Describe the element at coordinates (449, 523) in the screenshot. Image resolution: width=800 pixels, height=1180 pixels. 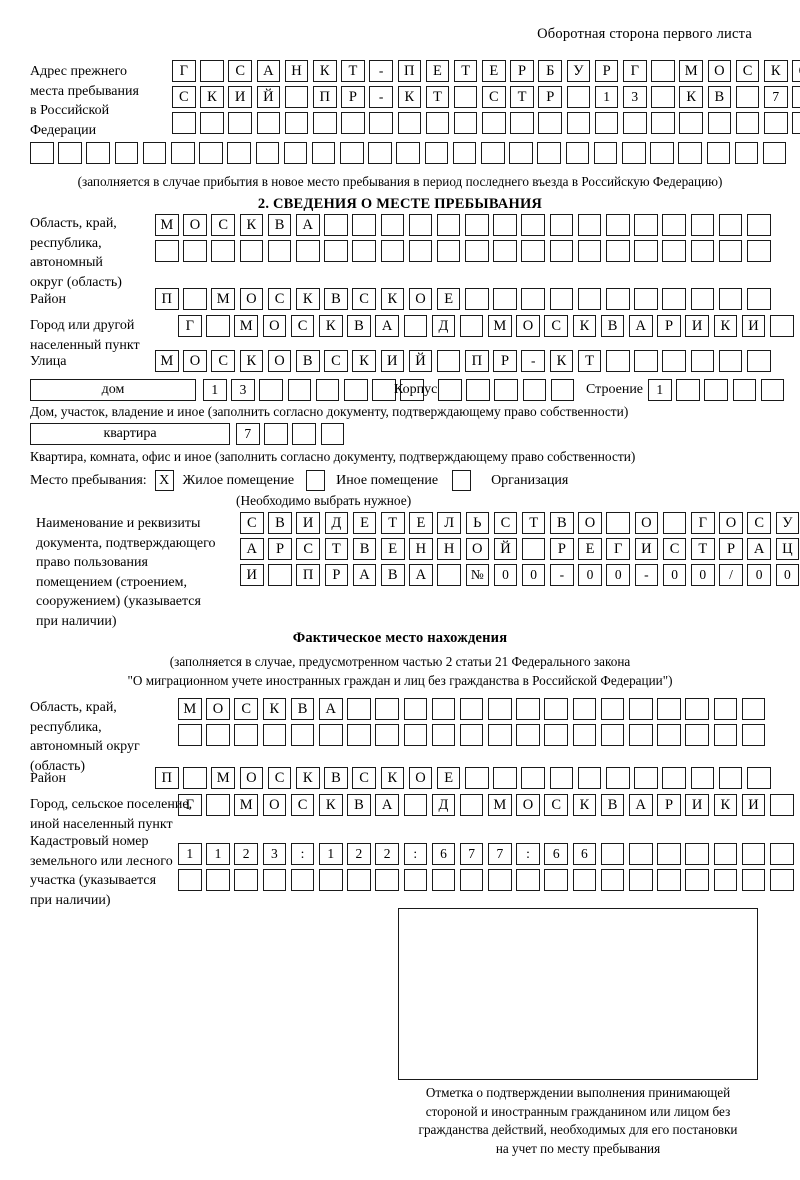
I see `char-cell: Л` at that location.